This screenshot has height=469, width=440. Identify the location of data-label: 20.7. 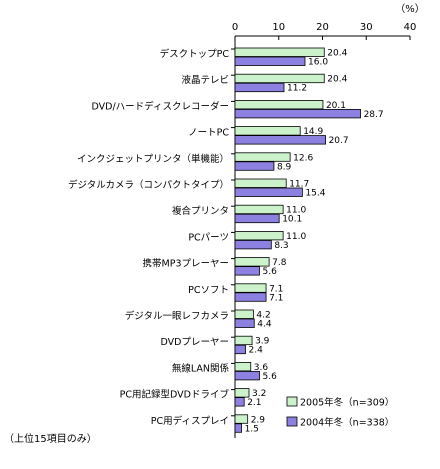
(339, 141).